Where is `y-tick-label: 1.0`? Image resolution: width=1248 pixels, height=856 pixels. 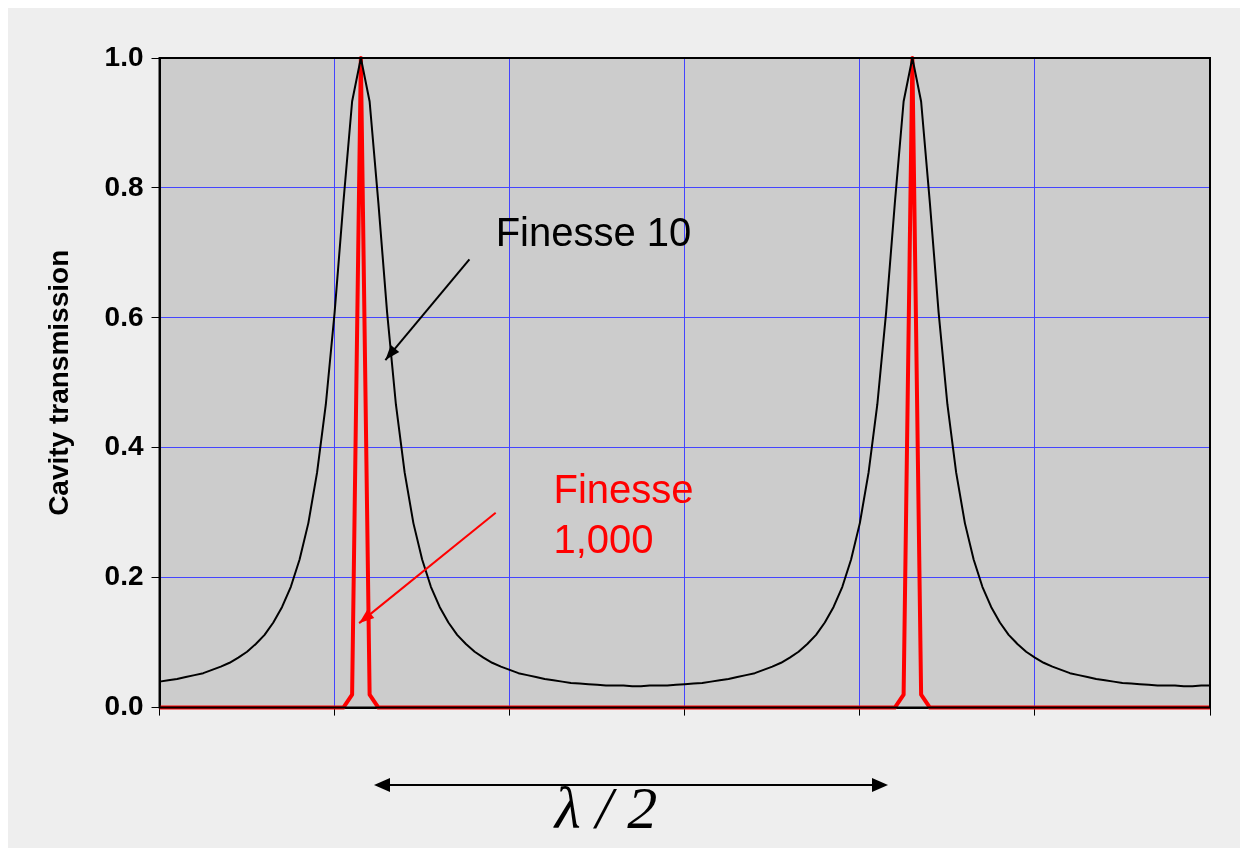
y-tick-label: 1.0 is located at coordinates (124, 56).